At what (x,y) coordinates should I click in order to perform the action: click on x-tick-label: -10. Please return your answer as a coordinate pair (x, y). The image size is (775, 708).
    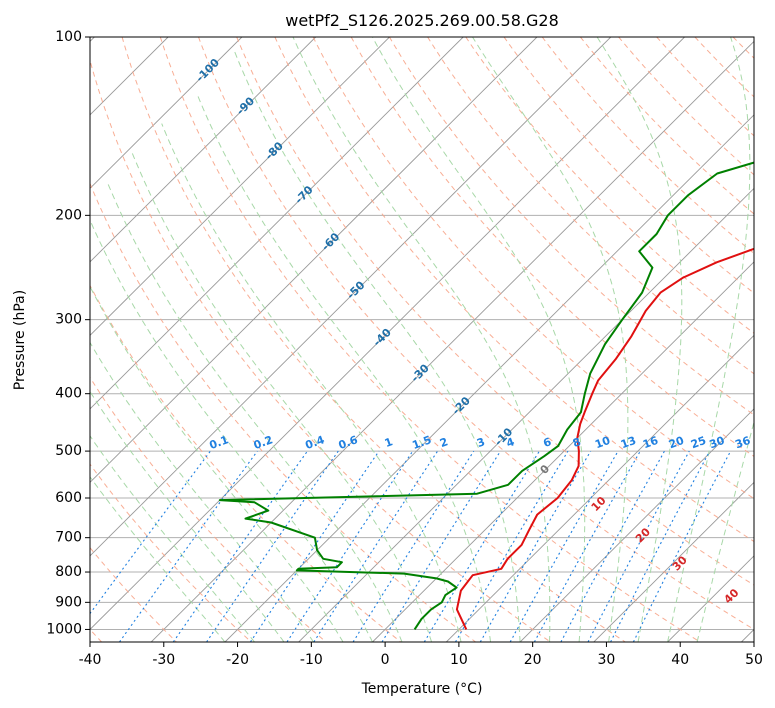
    Looking at the image, I should click on (311, 660).